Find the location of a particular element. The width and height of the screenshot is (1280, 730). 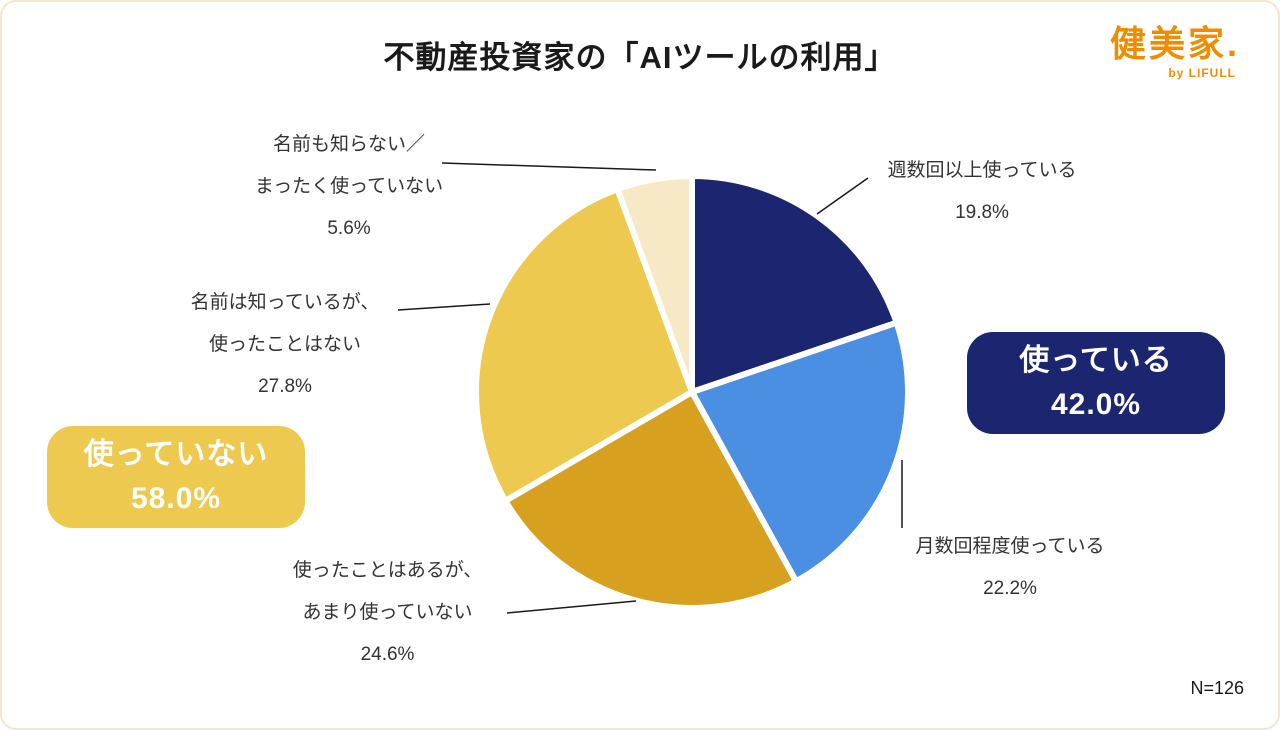

callout-rarely-pct: 24.6% is located at coordinates (387, 654).